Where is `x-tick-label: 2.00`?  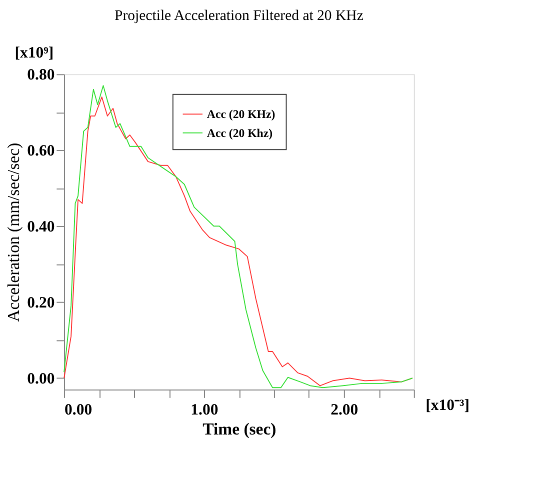
x-tick-label: 2.00 is located at coordinates (344, 410).